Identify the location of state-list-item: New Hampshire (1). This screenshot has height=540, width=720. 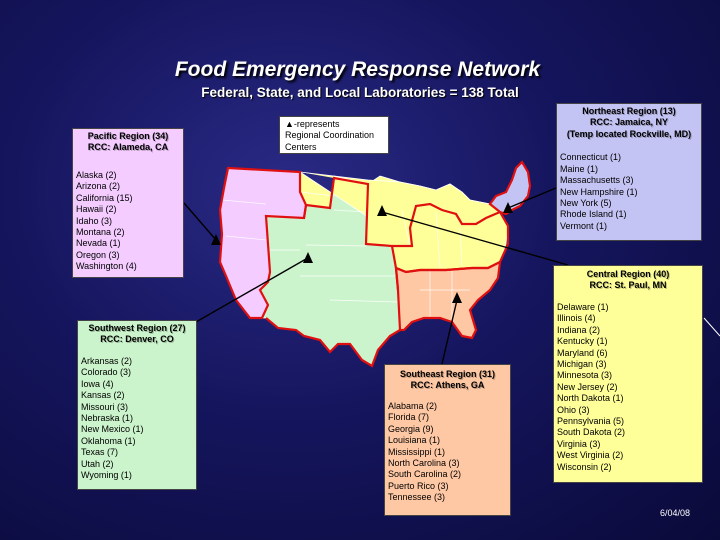
(599, 191).